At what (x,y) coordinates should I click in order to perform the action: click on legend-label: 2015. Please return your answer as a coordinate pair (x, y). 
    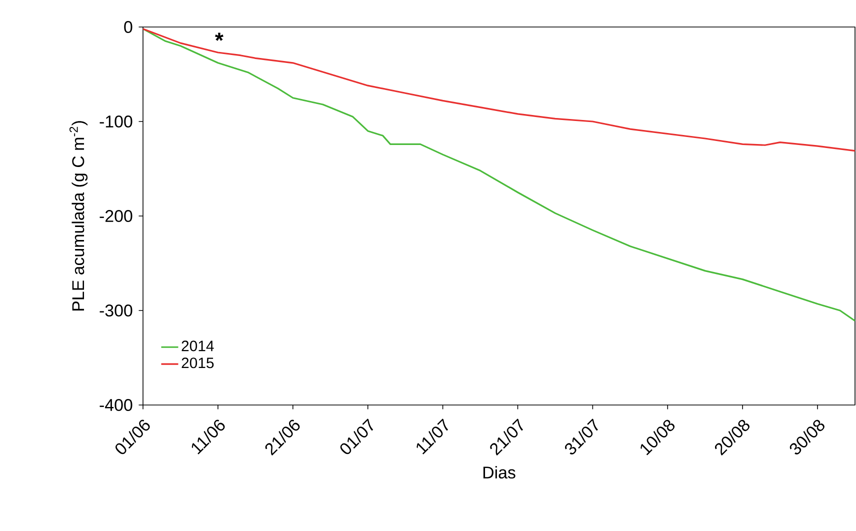
    Looking at the image, I should click on (198, 363).